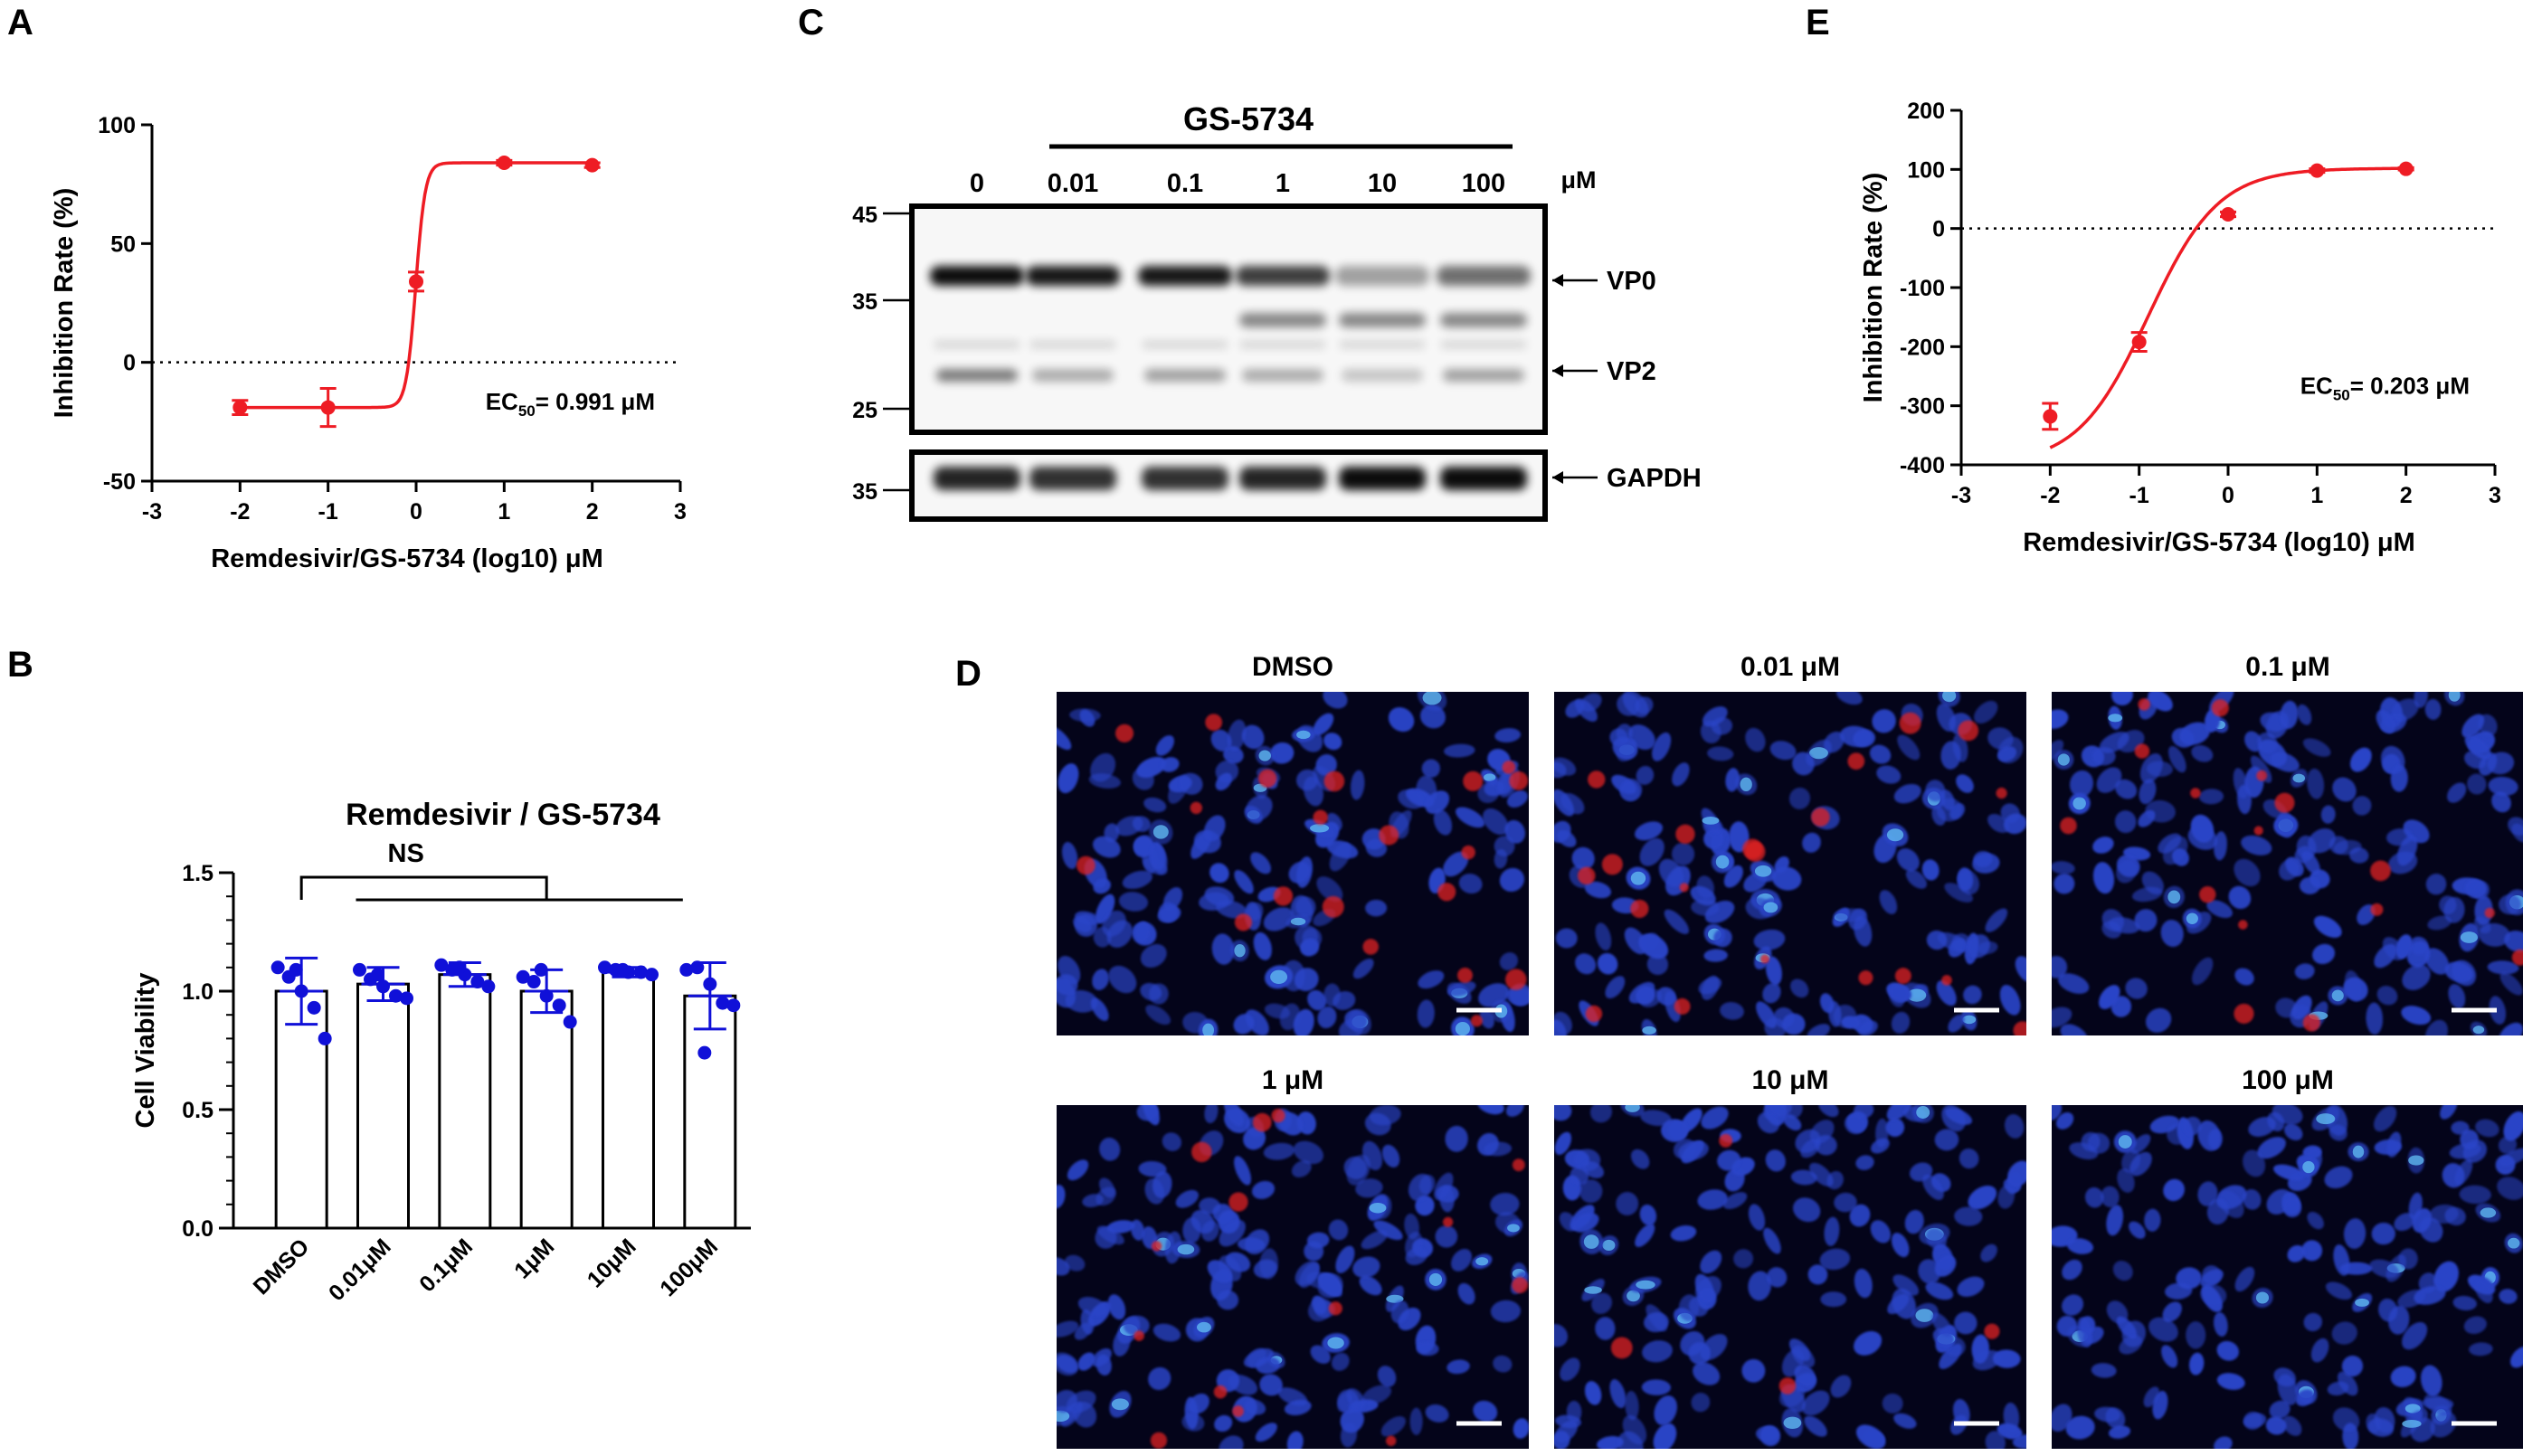 The width and height of the screenshot is (2523, 1456). I want to click on y-tick-label: -400, so click(1922, 465).